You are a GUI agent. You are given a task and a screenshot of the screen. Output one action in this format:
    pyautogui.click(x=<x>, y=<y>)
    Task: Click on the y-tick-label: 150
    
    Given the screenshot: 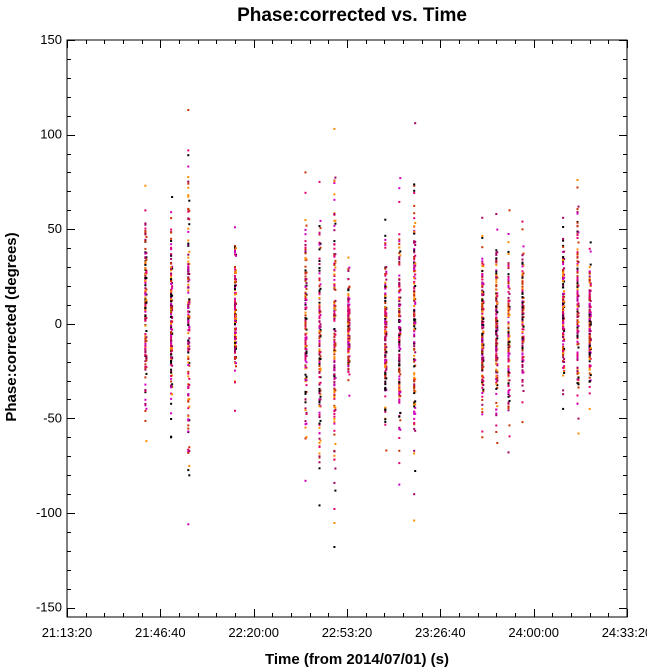 What is the action you would take?
    pyautogui.click(x=51, y=39)
    